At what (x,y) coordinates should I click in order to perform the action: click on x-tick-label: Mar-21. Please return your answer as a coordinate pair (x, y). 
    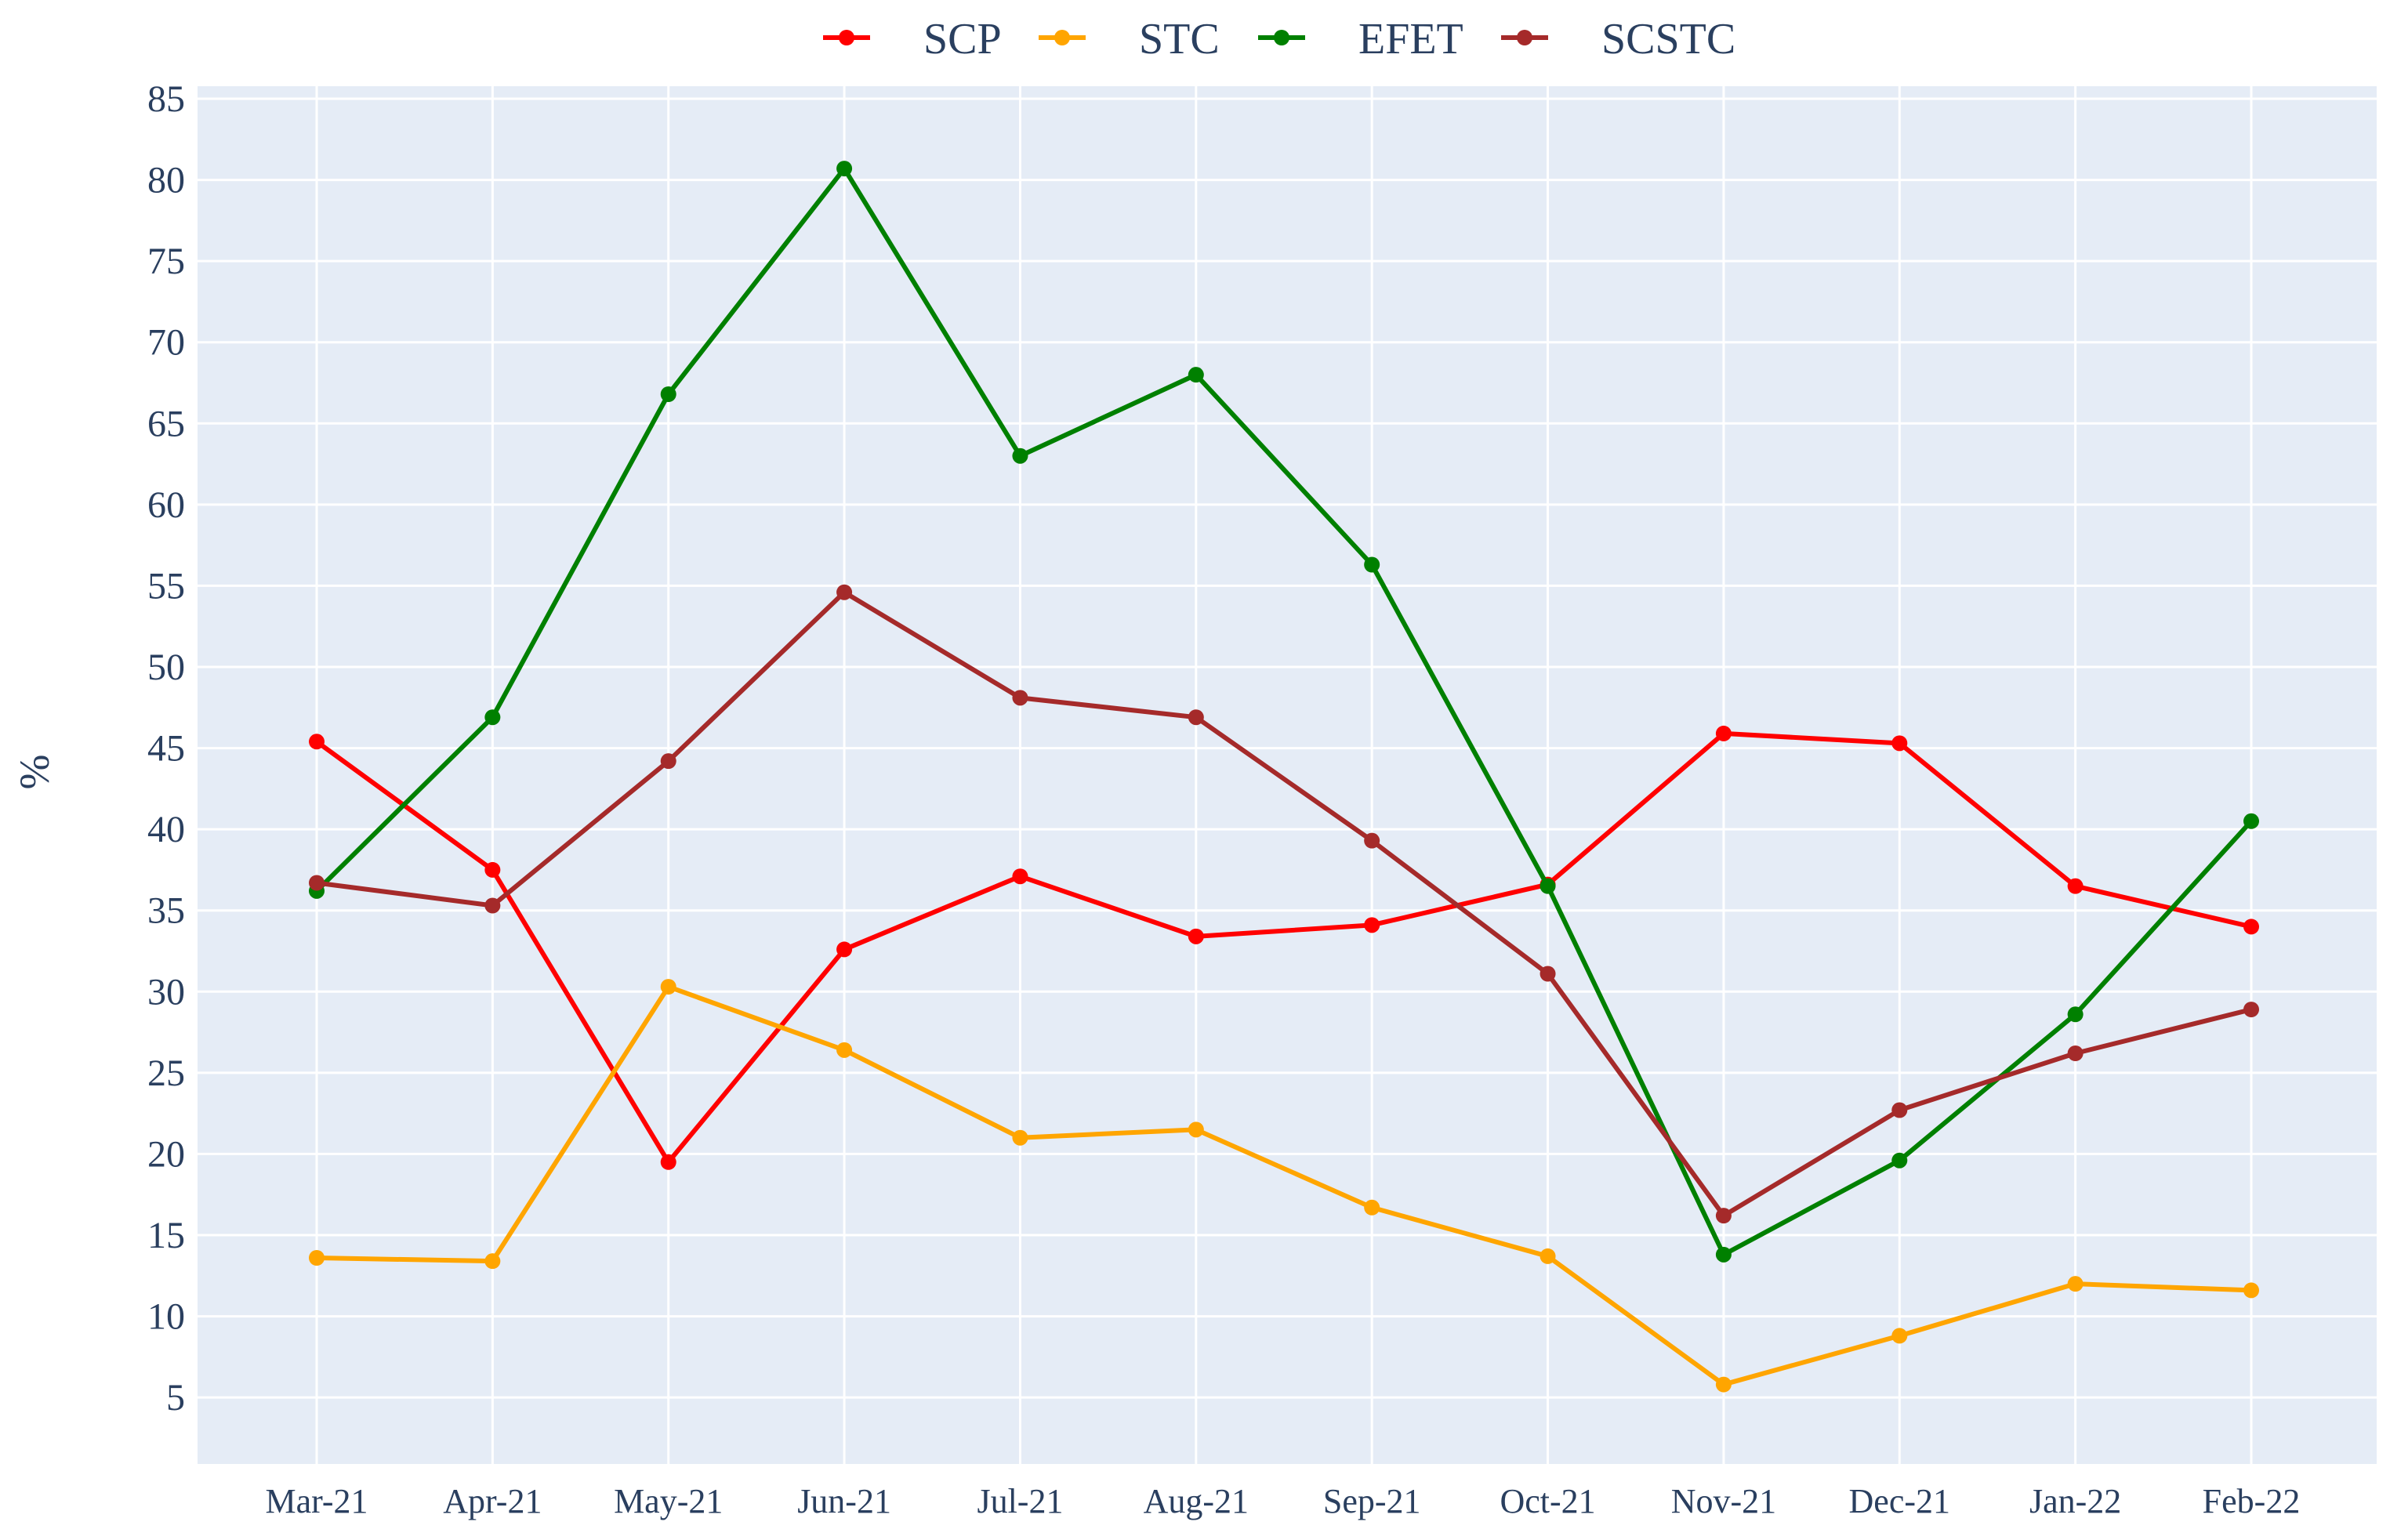
    Looking at the image, I should click on (316, 1501).